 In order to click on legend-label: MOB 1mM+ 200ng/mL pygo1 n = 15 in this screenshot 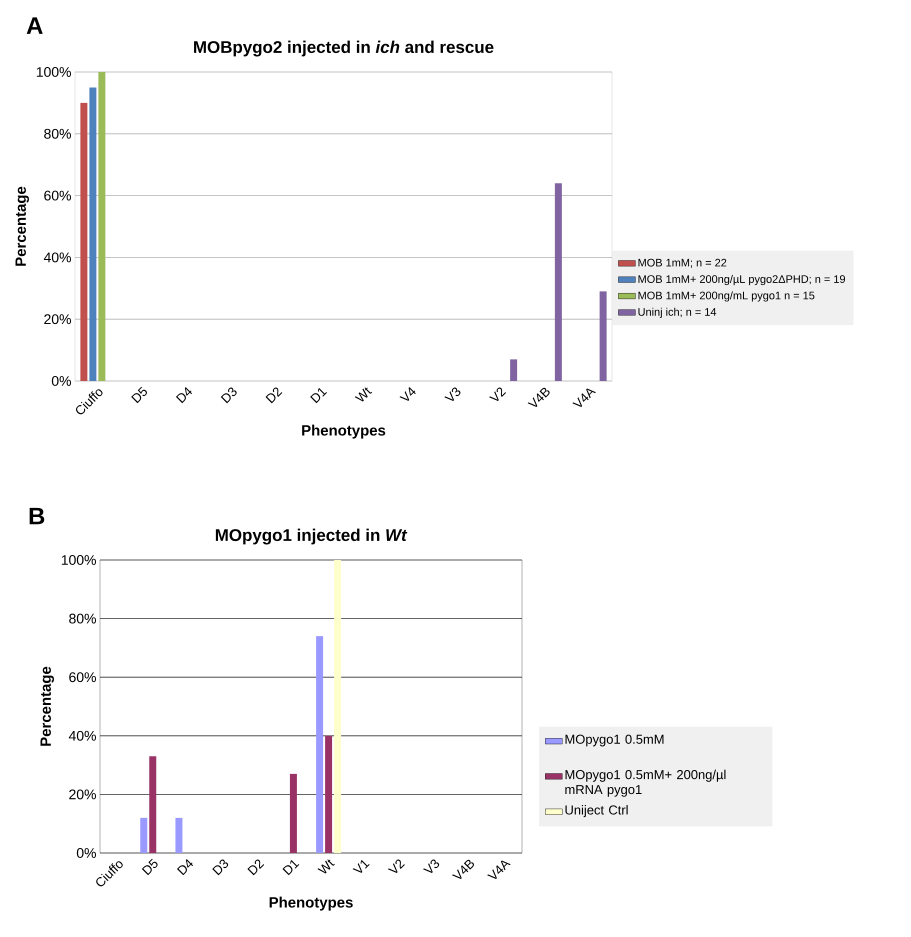, I will do `click(726, 296)`.